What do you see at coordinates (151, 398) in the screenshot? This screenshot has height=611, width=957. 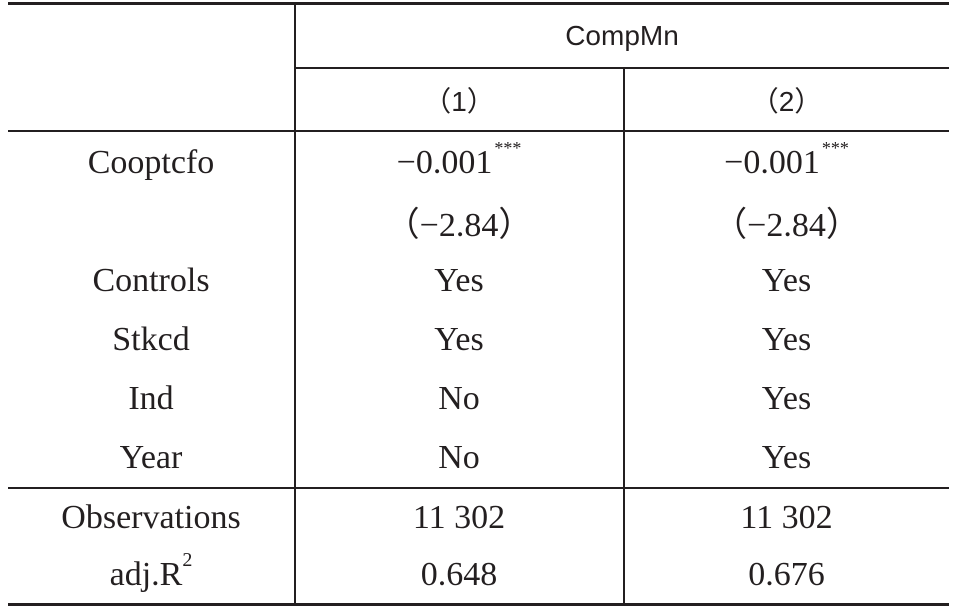 I see `row-label-ind: Ind` at bounding box center [151, 398].